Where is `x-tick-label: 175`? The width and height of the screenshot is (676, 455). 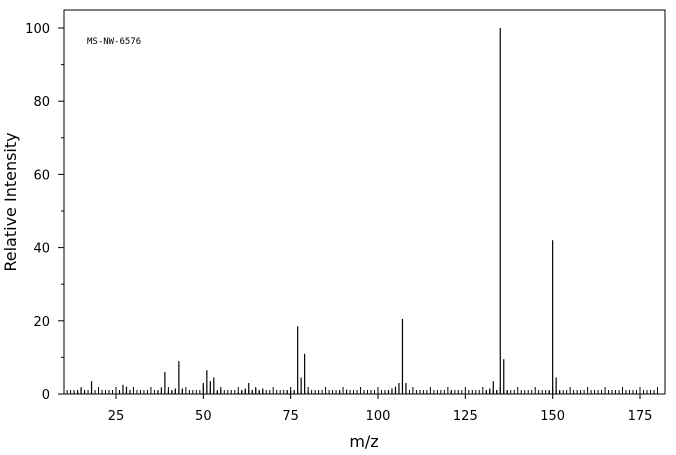 x-tick-label: 175 is located at coordinates (640, 416).